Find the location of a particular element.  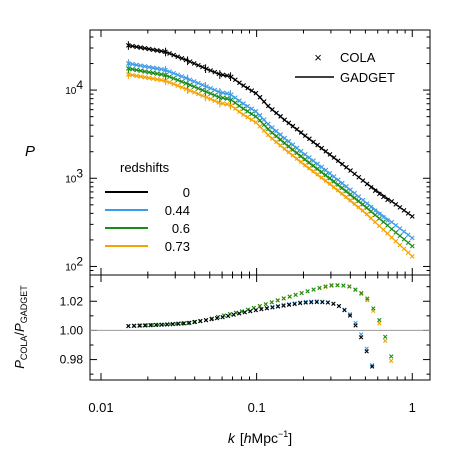

xlabel-sup: −1 is located at coordinates (283, 434).